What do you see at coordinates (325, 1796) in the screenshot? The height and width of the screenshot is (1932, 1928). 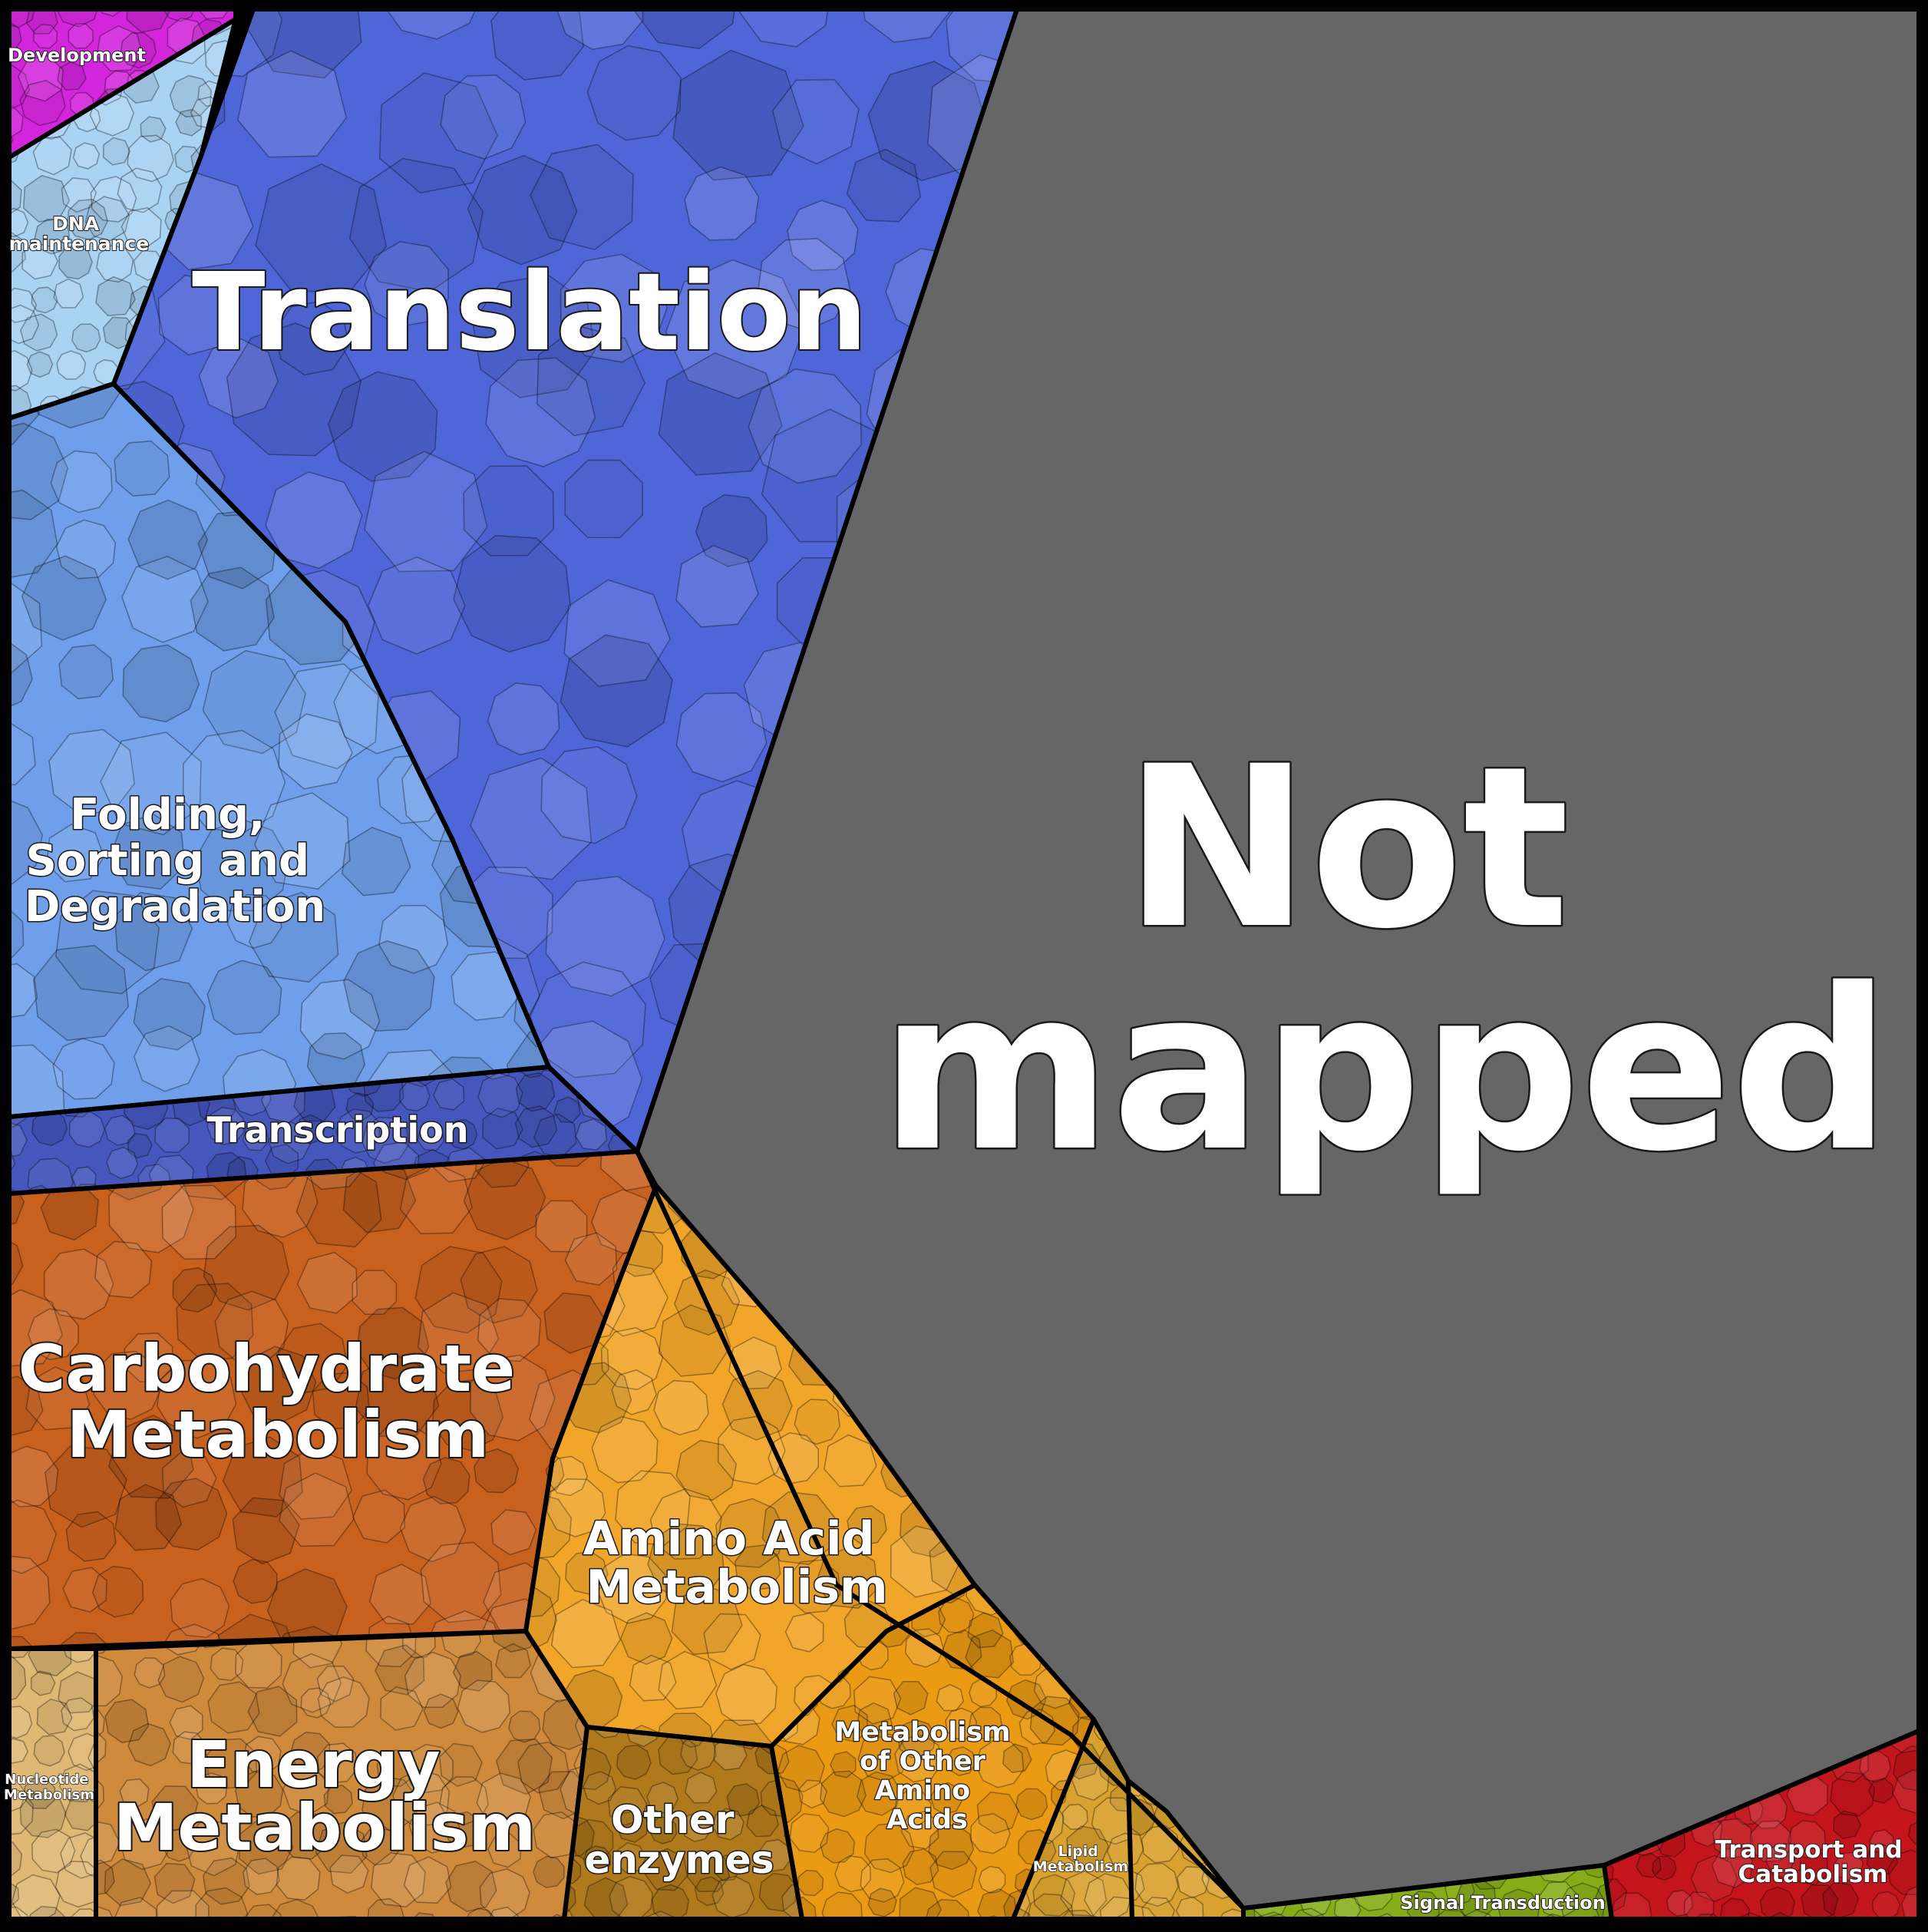 I see `label-energy: Energy Metabolism` at bounding box center [325, 1796].